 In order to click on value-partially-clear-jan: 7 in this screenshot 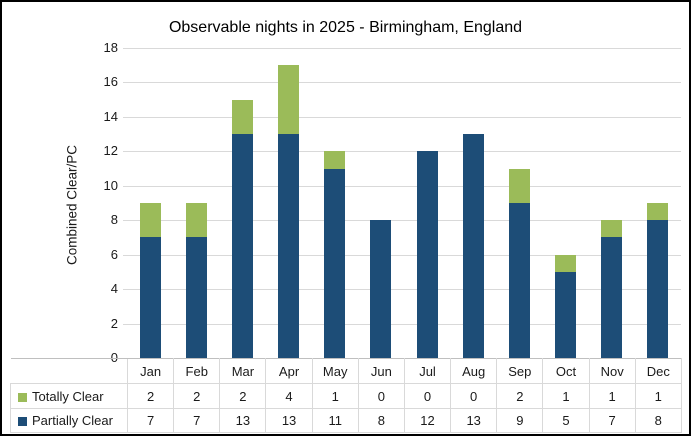, I will do `click(150, 420)`.